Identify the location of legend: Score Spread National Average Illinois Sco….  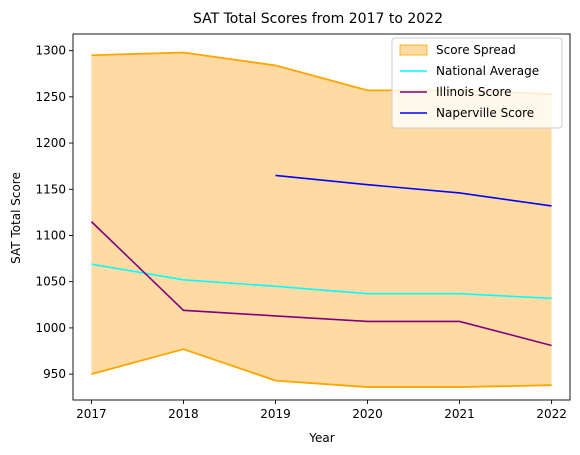
(477, 83).